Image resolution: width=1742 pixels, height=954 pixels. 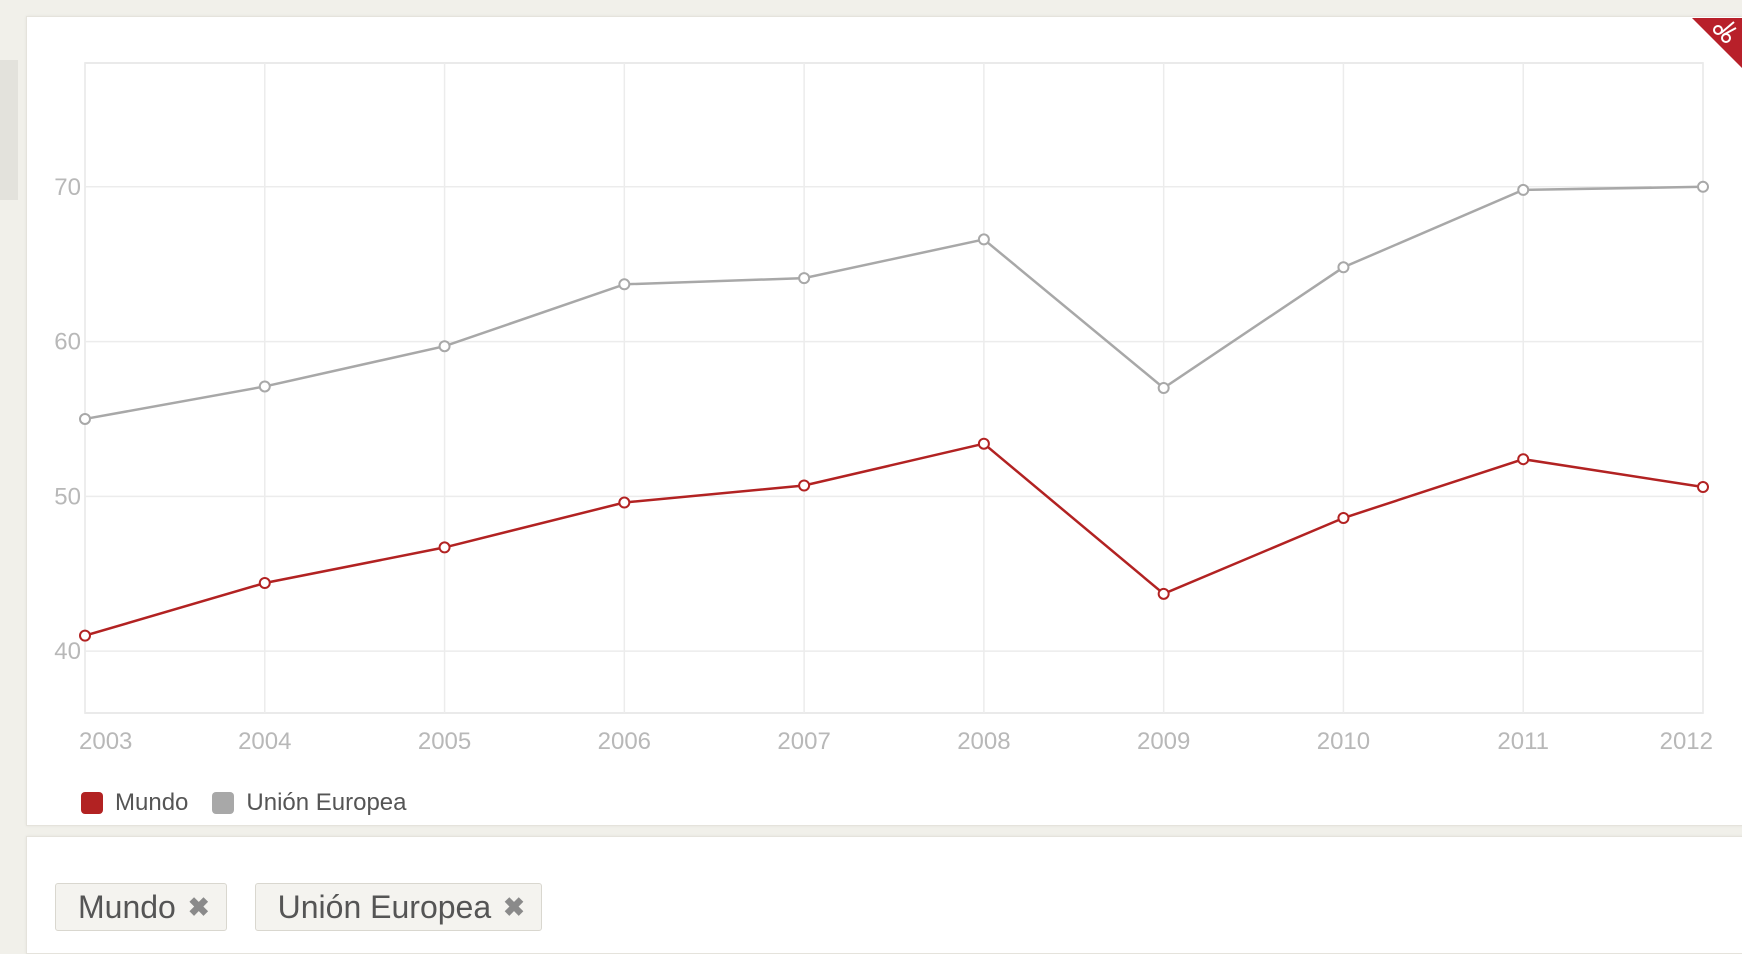 What do you see at coordinates (1715, 45) in the screenshot?
I see `scissors-icon` at bounding box center [1715, 45].